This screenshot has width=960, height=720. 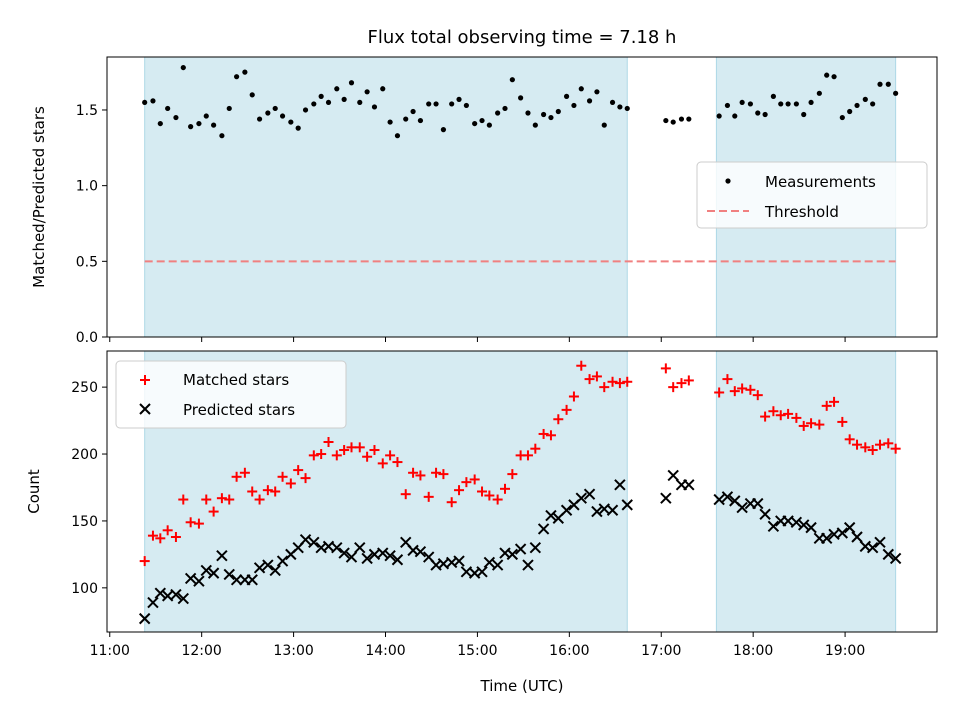 What do you see at coordinates (661, 651) in the screenshot?
I see `x-tick-label: 17:00` at bounding box center [661, 651].